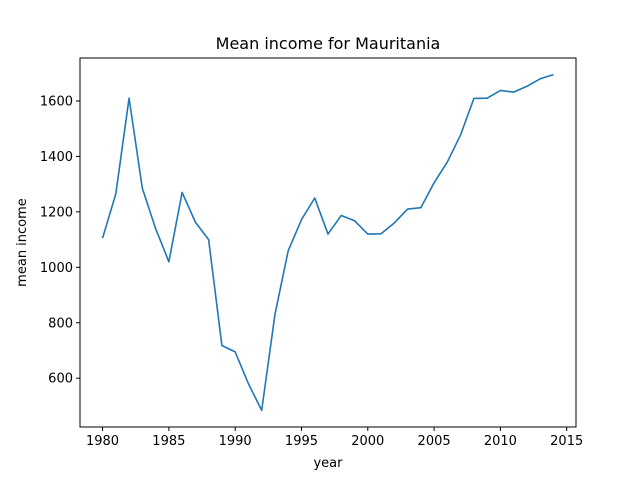 The image size is (640, 480). What do you see at coordinates (367, 441) in the screenshot?
I see `x-tick-label: 2000` at bounding box center [367, 441].